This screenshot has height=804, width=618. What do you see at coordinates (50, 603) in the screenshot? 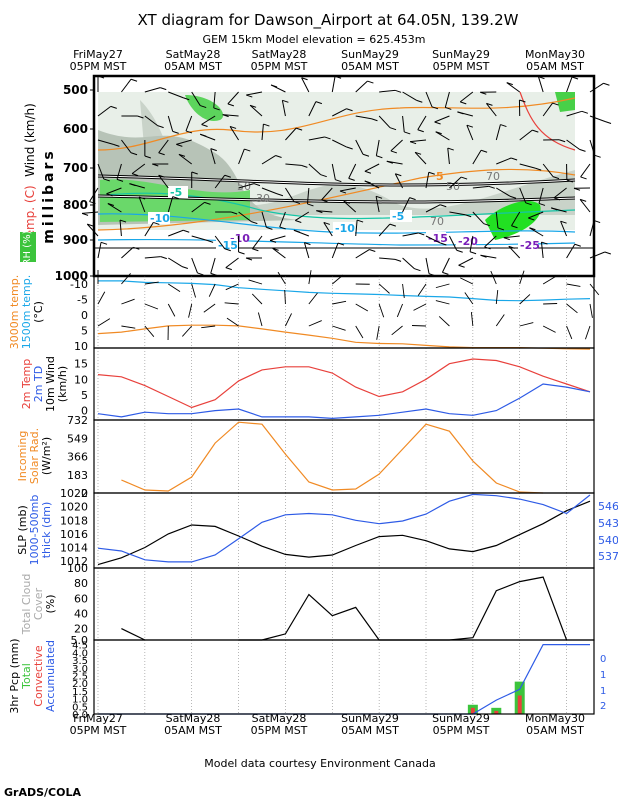
I see `panel-ylabel: (%)` at bounding box center [50, 603].